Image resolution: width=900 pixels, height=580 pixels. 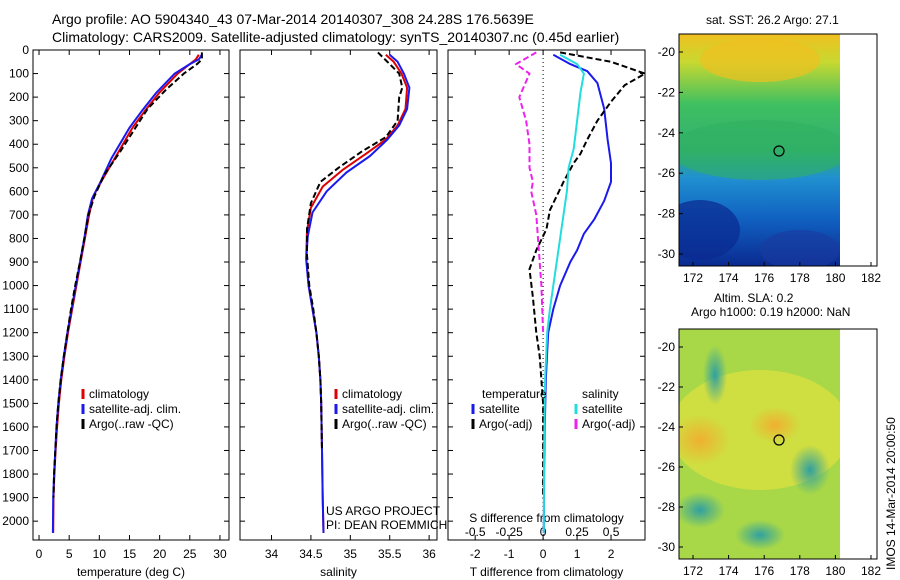 What do you see at coordinates (600, 394) in the screenshot?
I see `legend-title-salinity: salinity` at bounding box center [600, 394].